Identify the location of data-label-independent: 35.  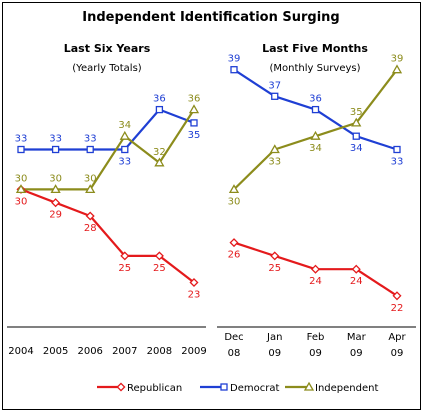
(356, 112).